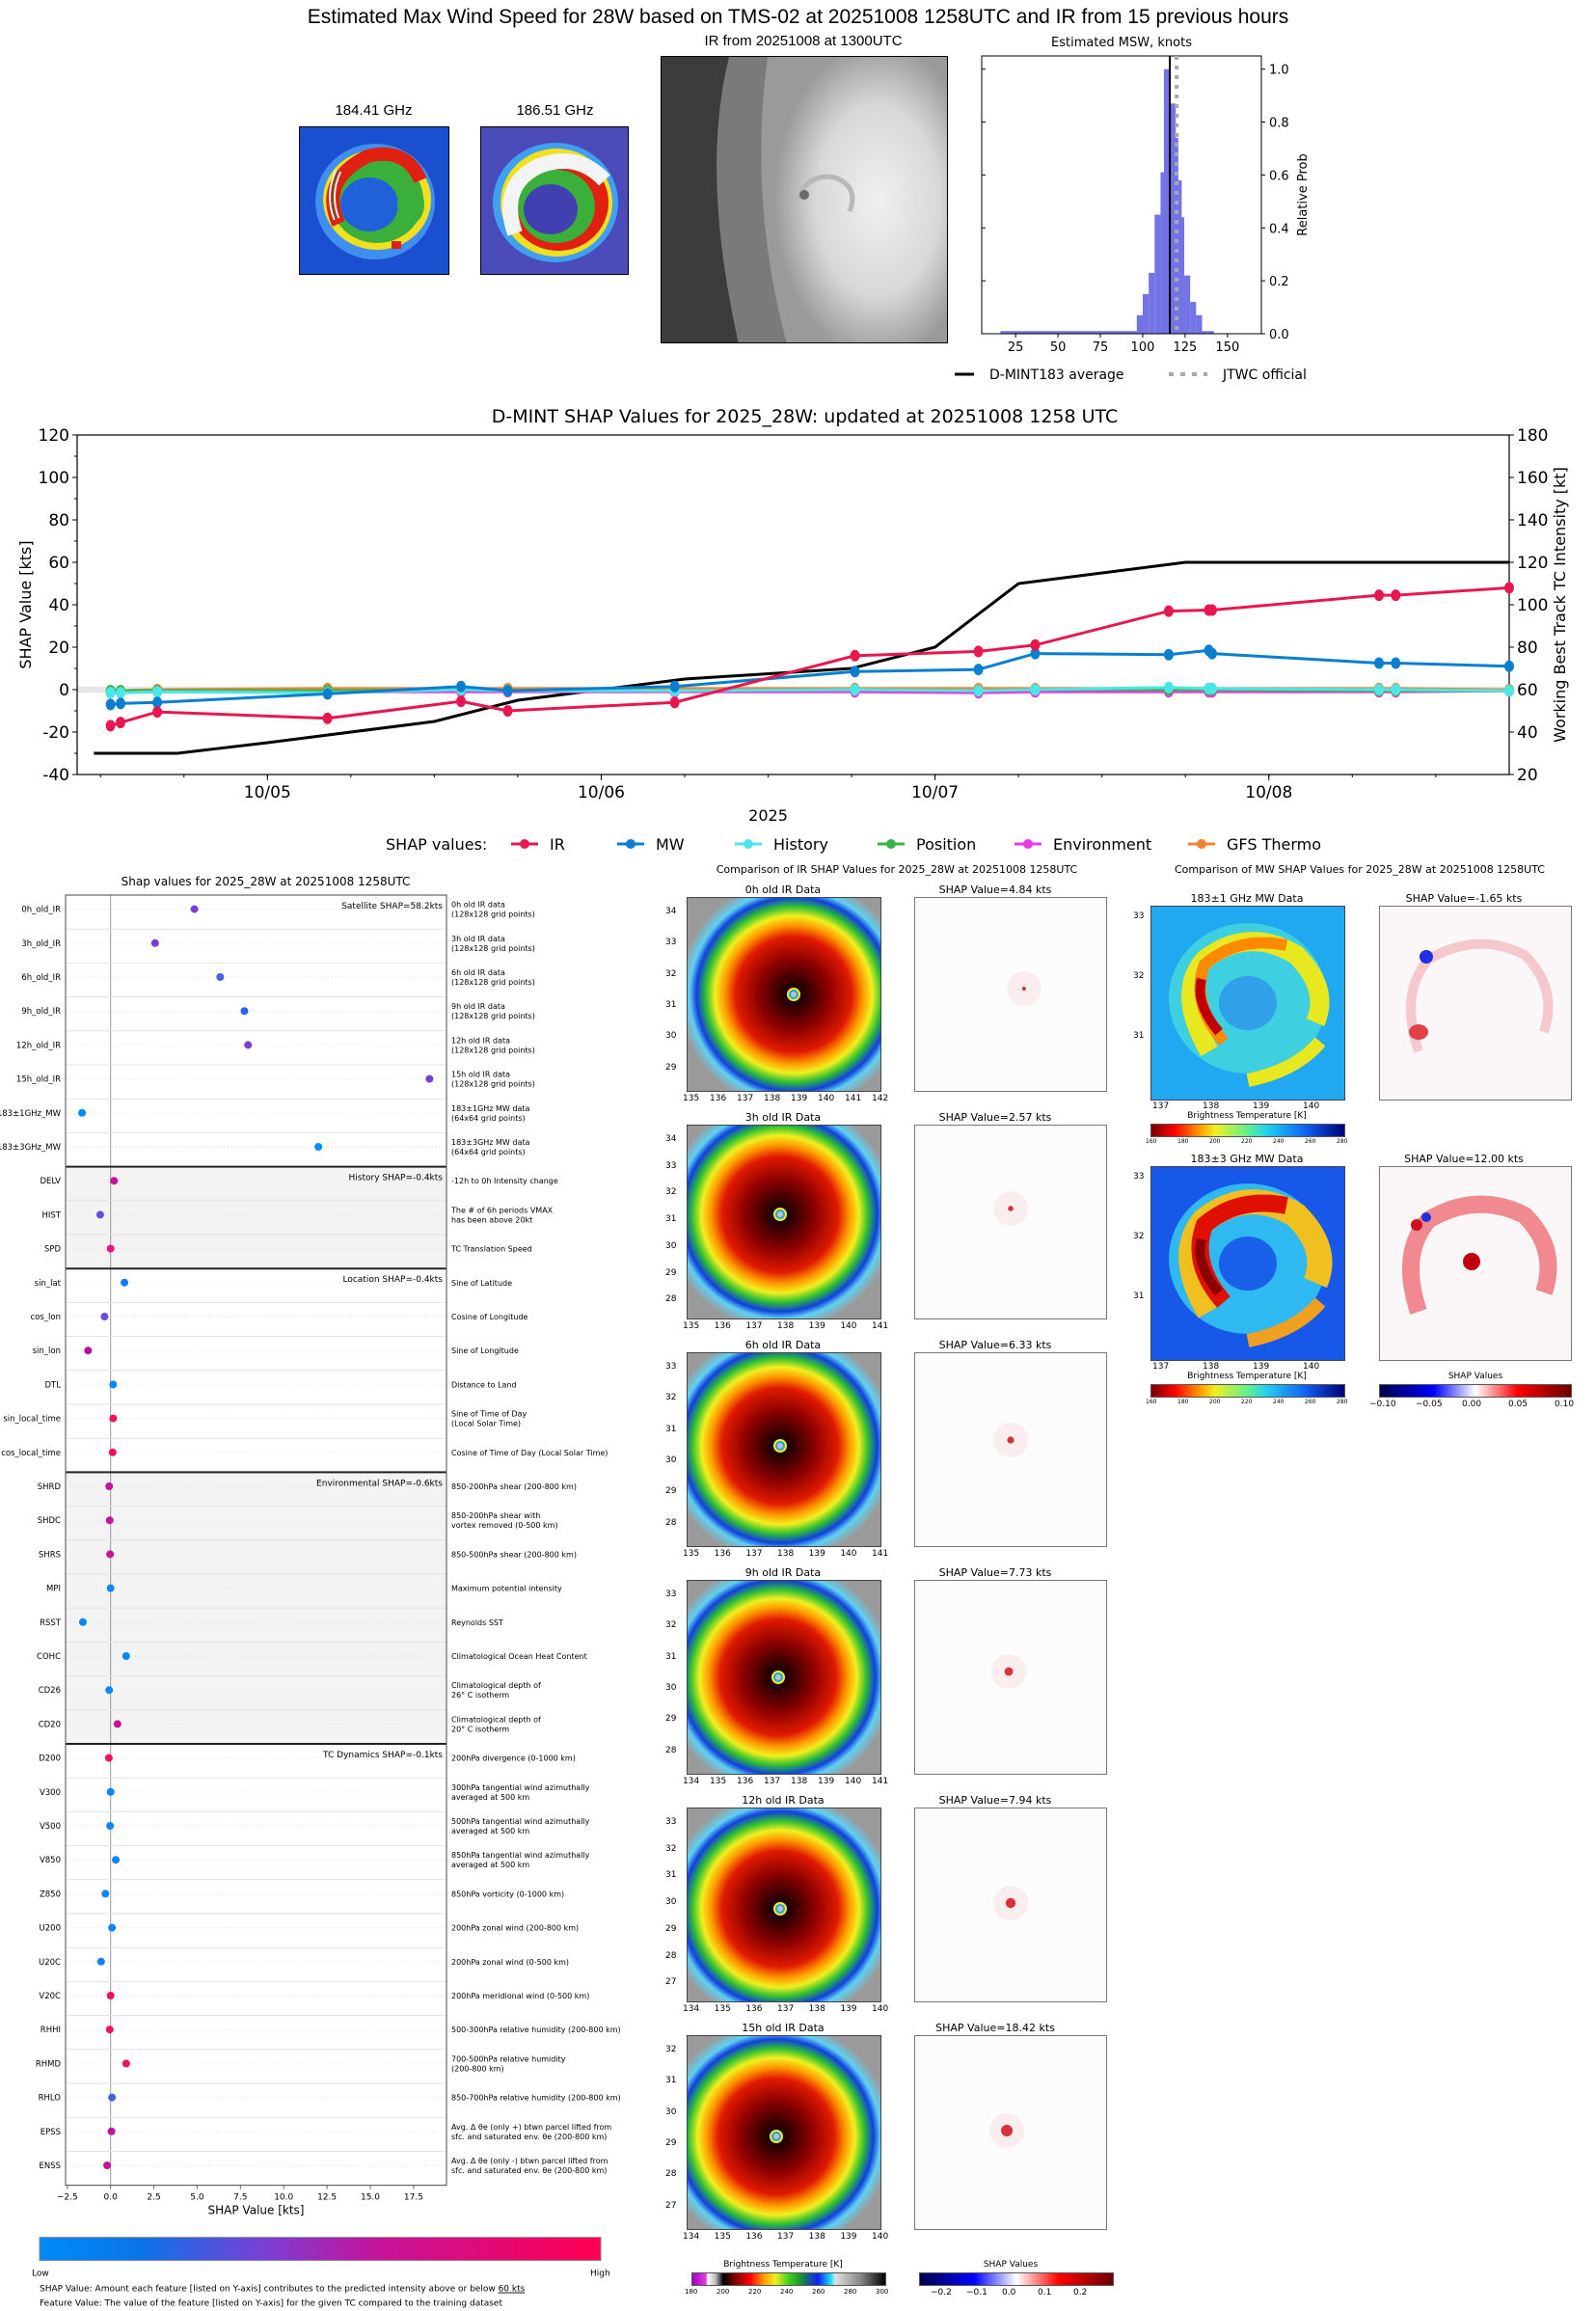 Image resolution: width=1596 pixels, height=2311 pixels. Describe the element at coordinates (1311, 1142) in the screenshot. I see `mw-colorbar-tick: 260` at that location.